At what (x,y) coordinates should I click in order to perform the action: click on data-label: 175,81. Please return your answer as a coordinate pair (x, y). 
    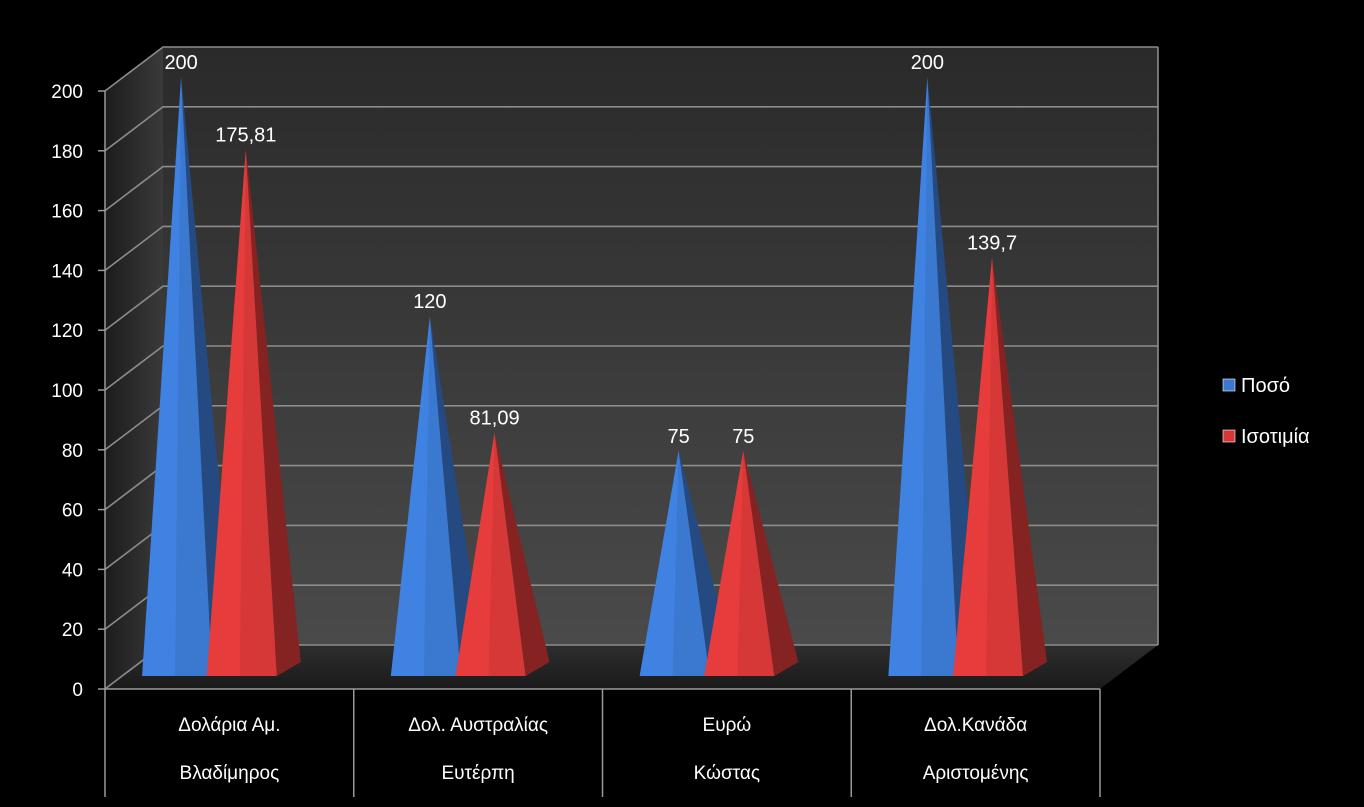
    Looking at the image, I should click on (245, 135).